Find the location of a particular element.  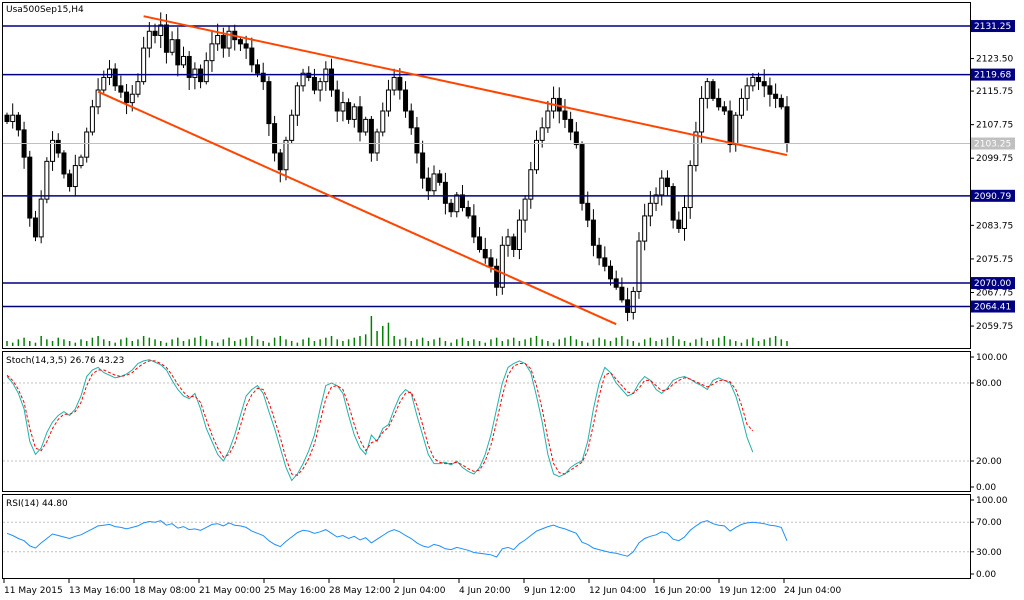

rsi-panel: 100.00 70.00 30.00 0.00 is located at coordinates (505, 538).